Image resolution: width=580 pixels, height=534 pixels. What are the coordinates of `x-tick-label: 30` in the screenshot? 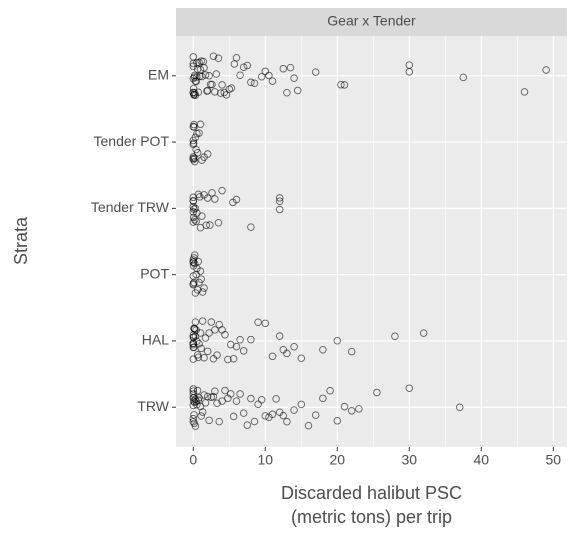 It's located at (410, 460).